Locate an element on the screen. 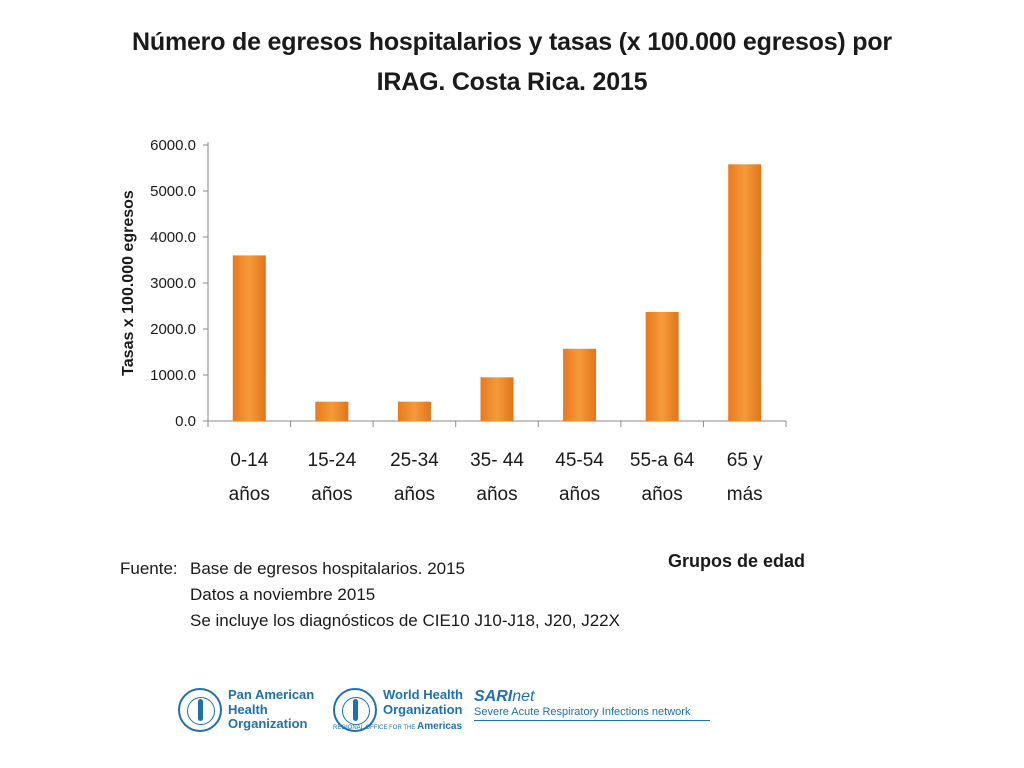 The height and width of the screenshot is (768, 1024). chart-title-line2: IRAG. Costa Rica. 2015 is located at coordinates (512, 82).